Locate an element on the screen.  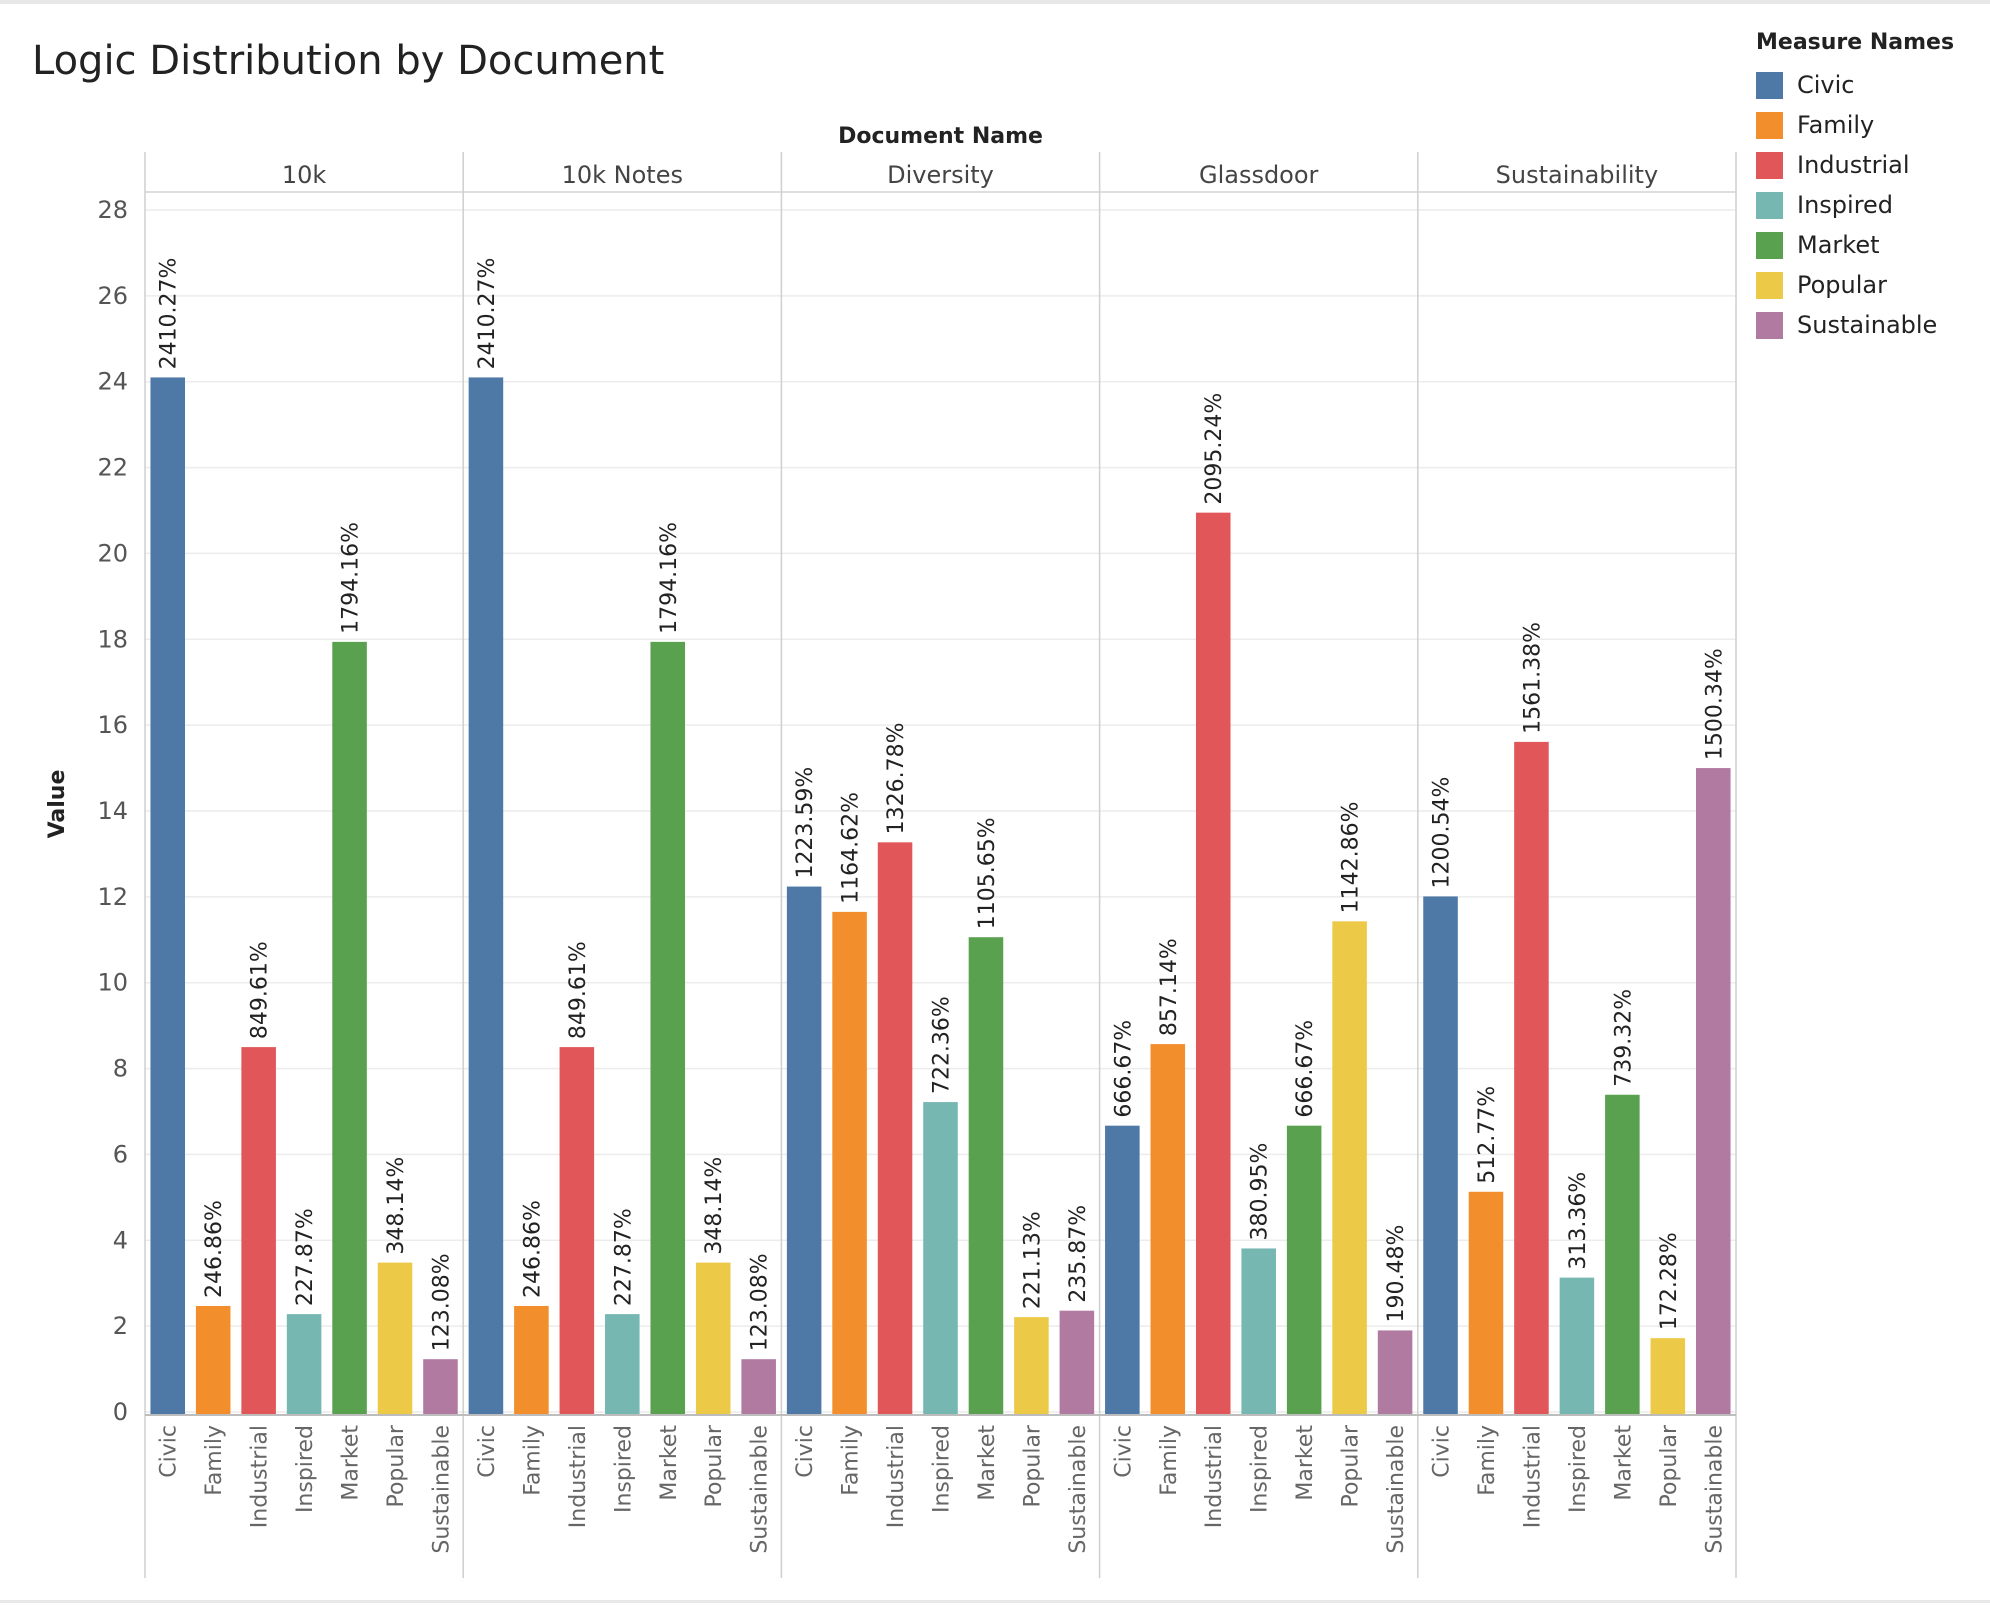
y-tick-label: 26 is located at coordinates (112, 296).